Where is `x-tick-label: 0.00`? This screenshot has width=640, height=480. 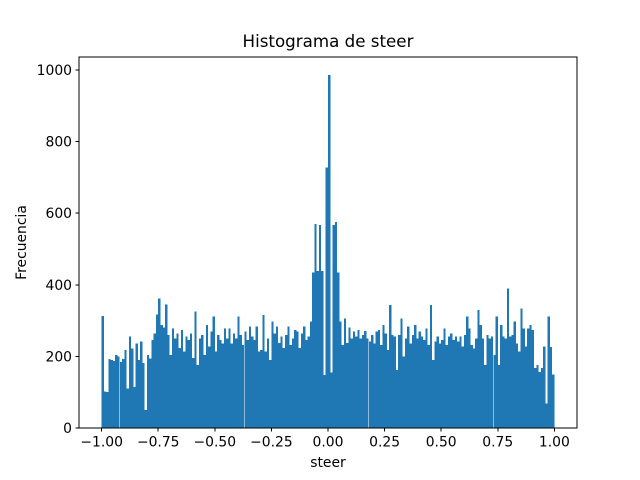
x-tick-label: 0.00 is located at coordinates (328, 443).